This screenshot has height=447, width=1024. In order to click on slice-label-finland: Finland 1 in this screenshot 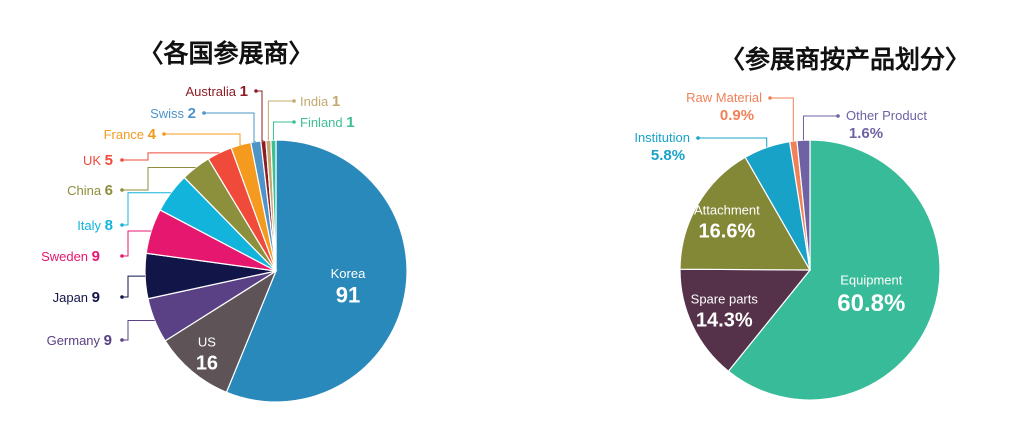, I will do `click(327, 122)`.